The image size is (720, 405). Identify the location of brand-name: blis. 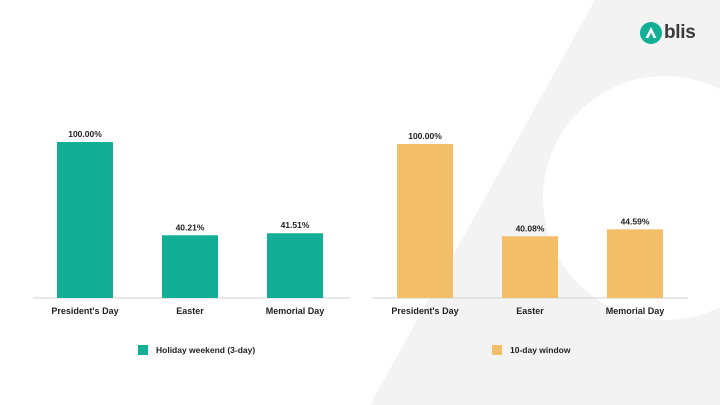
(680, 32).